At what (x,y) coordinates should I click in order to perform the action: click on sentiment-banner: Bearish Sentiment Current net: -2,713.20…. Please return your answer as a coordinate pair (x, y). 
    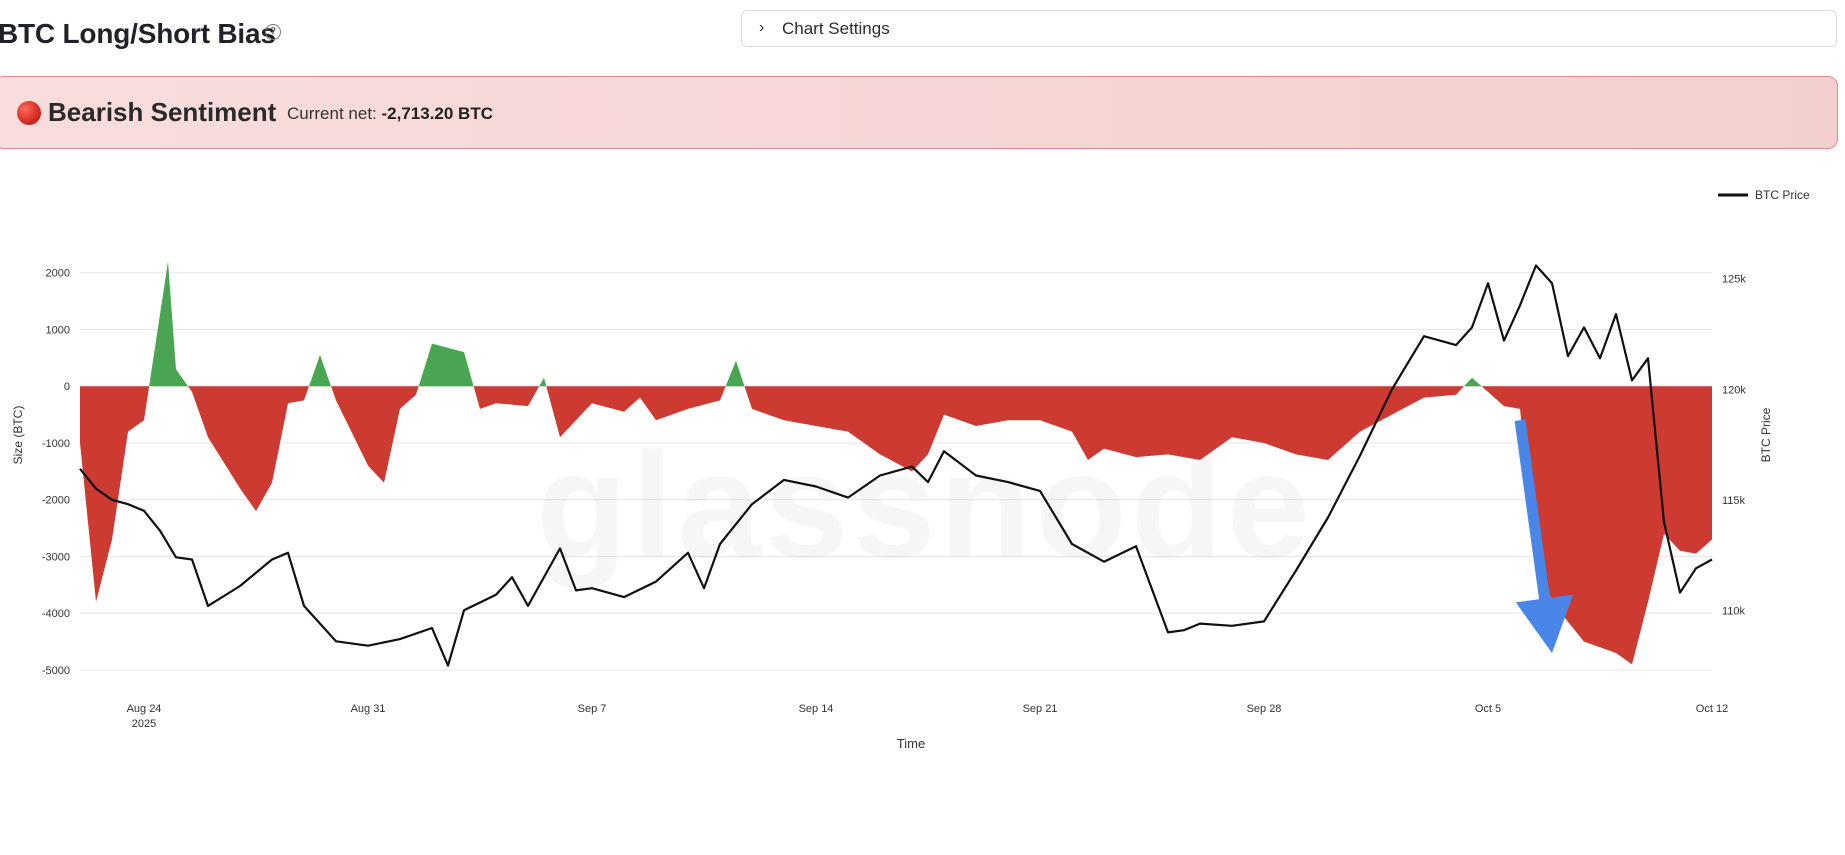
    Looking at the image, I should click on (919, 112).